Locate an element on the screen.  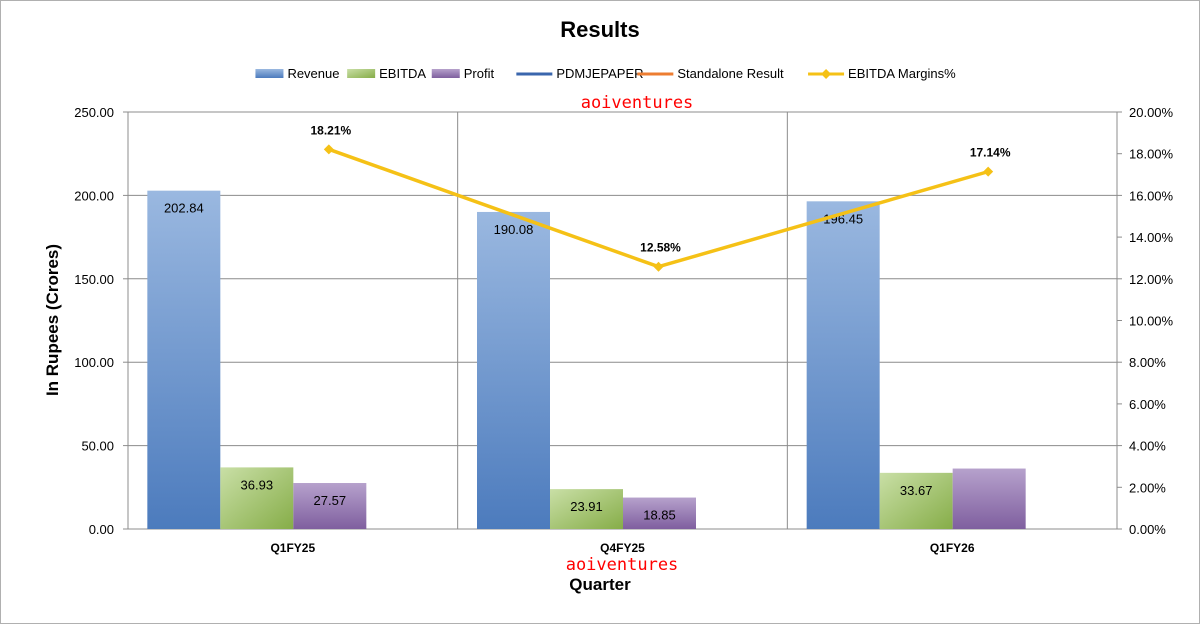
legend-label-profit: Profit is located at coordinates (479, 73).